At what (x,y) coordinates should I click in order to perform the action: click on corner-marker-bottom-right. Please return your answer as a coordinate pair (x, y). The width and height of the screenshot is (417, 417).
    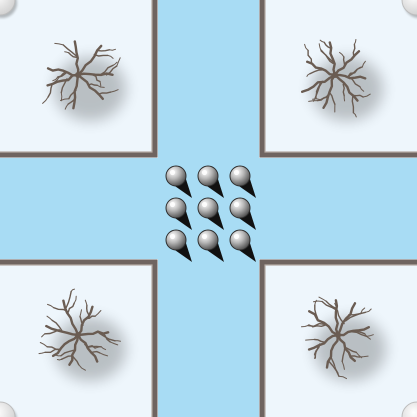
    Looking at the image, I should click on (409, 409).